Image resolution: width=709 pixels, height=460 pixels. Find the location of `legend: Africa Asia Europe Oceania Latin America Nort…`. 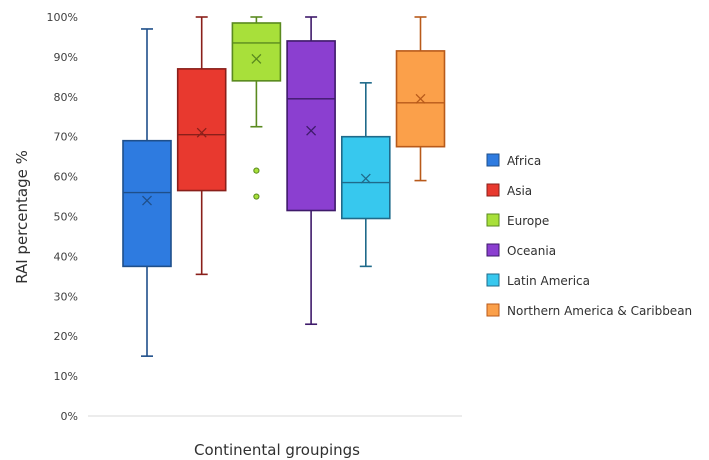

legend: Africa Asia Europe Oceania Latin America Nort… is located at coordinates (589, 235).